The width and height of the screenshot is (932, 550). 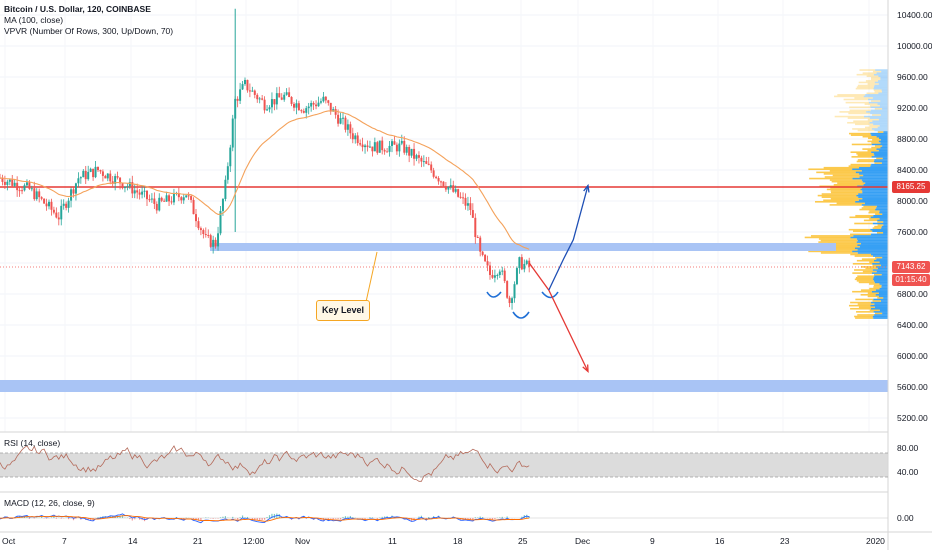 What do you see at coordinates (443, 541) in the screenshot?
I see `time-axis: Oct 7 14 21 12:00 Nov 11 18 25 Dec 9 16 23 2020` at bounding box center [443, 541].